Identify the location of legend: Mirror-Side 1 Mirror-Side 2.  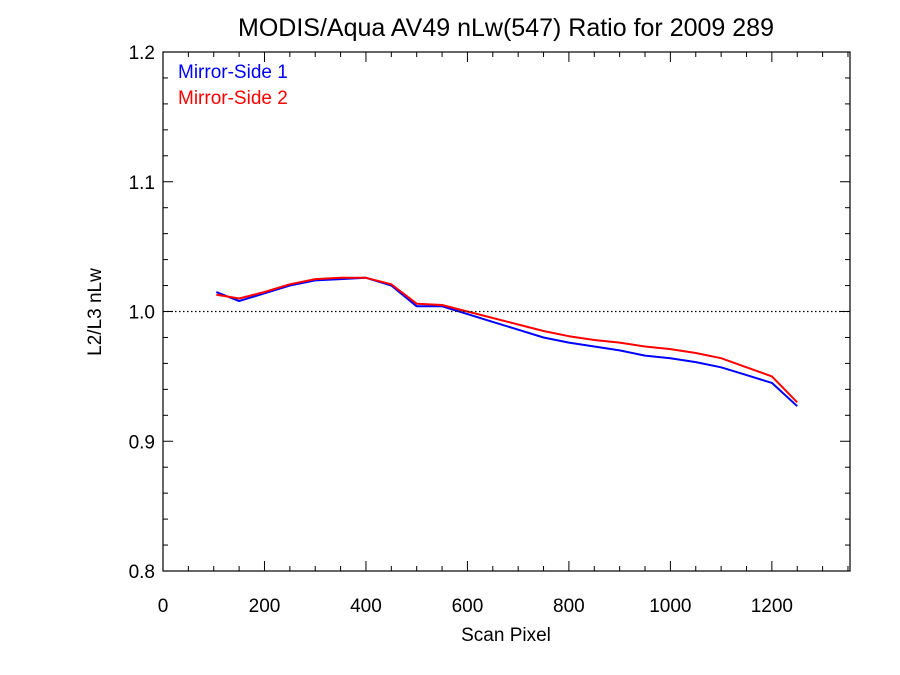
(233, 85).